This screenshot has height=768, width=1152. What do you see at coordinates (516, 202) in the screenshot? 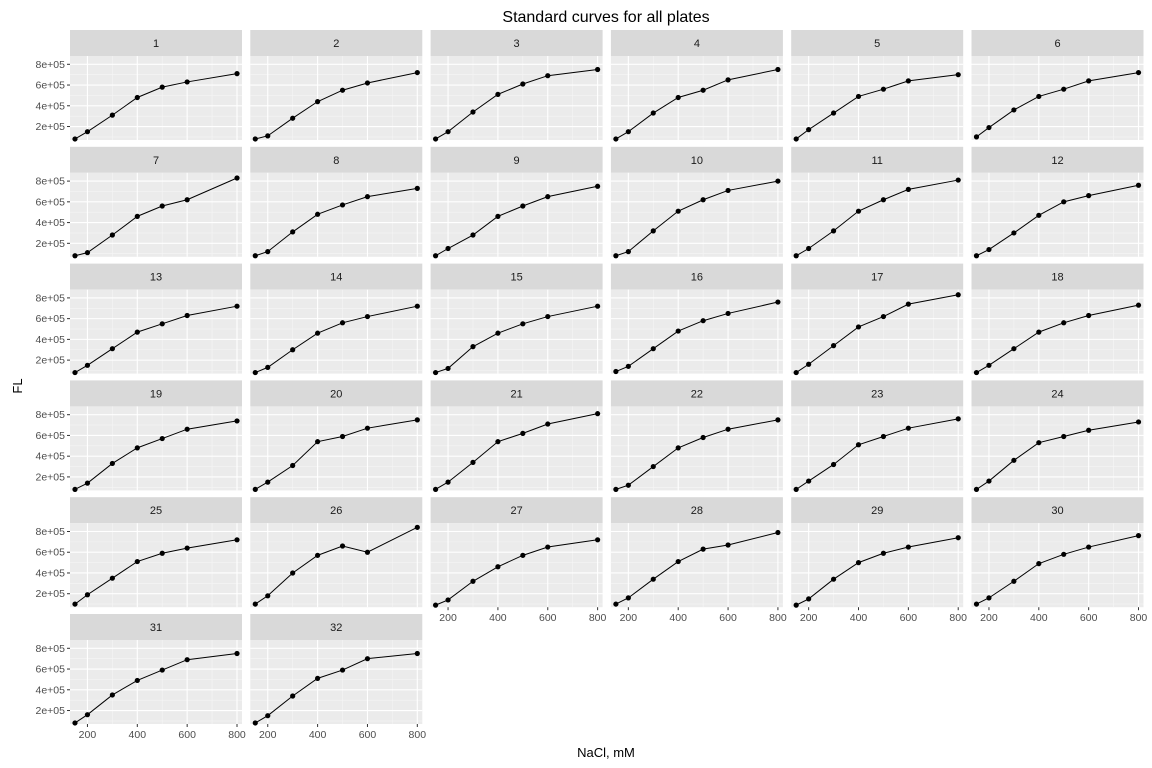
I see `facet-panel: 9` at bounding box center [516, 202].